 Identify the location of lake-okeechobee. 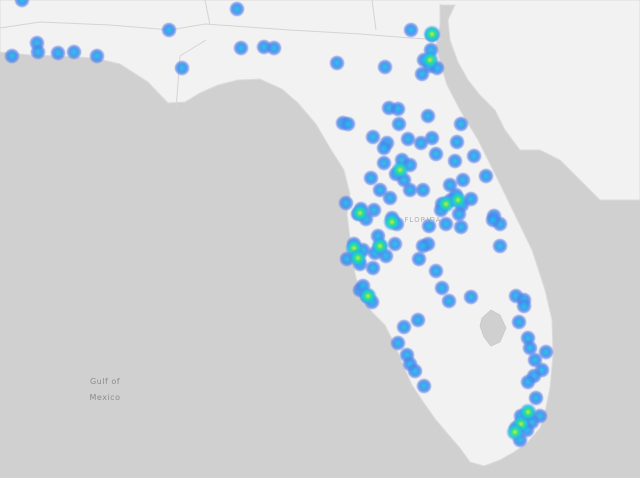
(493, 328).